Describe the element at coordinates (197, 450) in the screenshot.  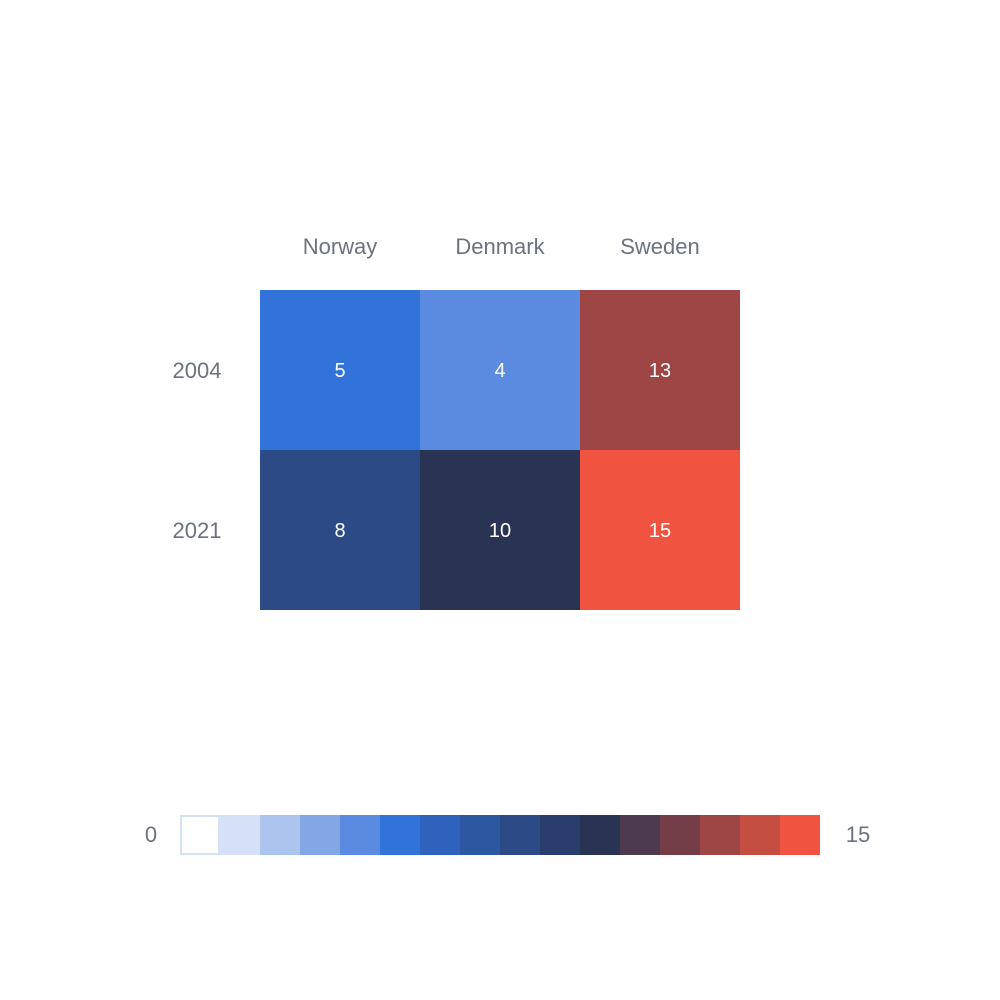
I see `row-labels: 2004 2021` at that location.